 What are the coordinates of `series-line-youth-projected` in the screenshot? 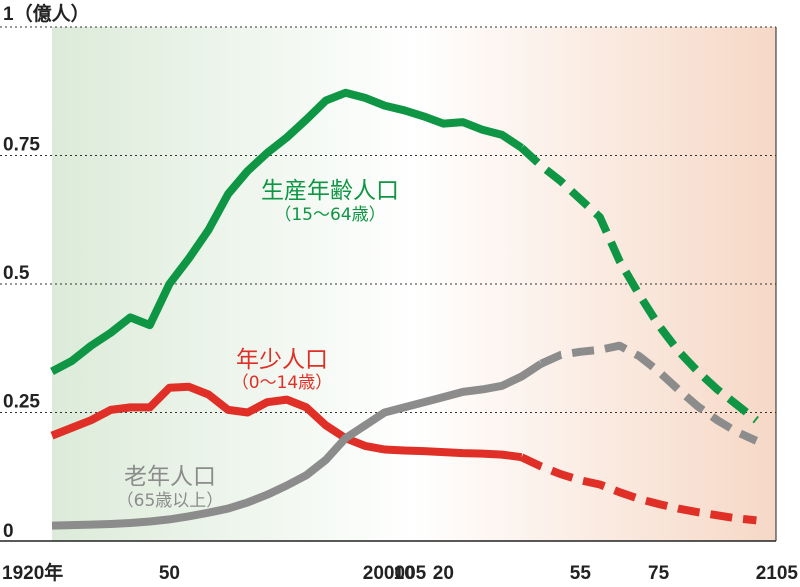 It's located at (638, 489).